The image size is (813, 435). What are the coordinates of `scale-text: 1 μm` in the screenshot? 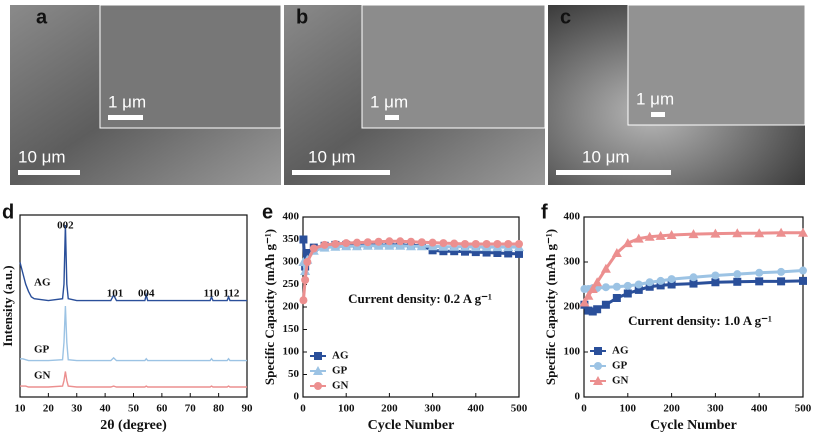 It's located at (655, 98).